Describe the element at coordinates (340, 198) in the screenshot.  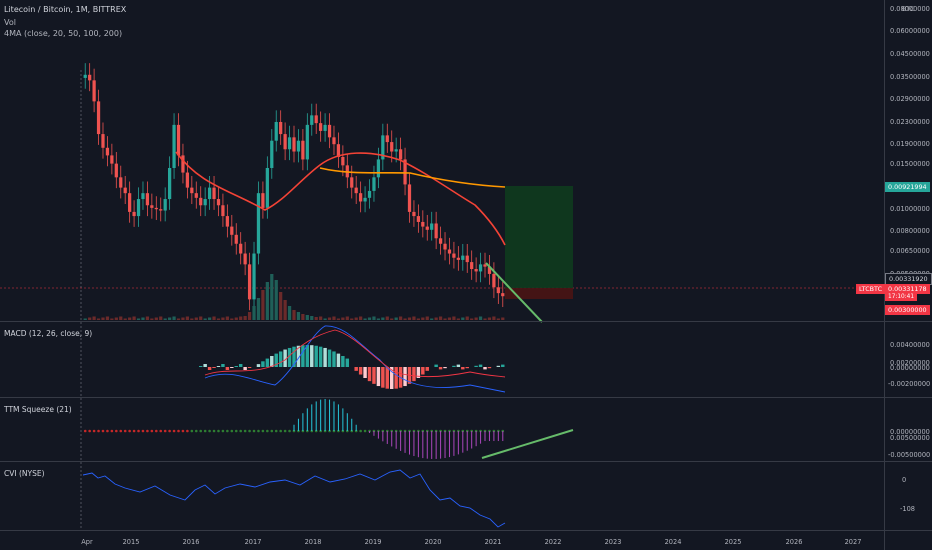
I see `ma-fast-line` at that location.